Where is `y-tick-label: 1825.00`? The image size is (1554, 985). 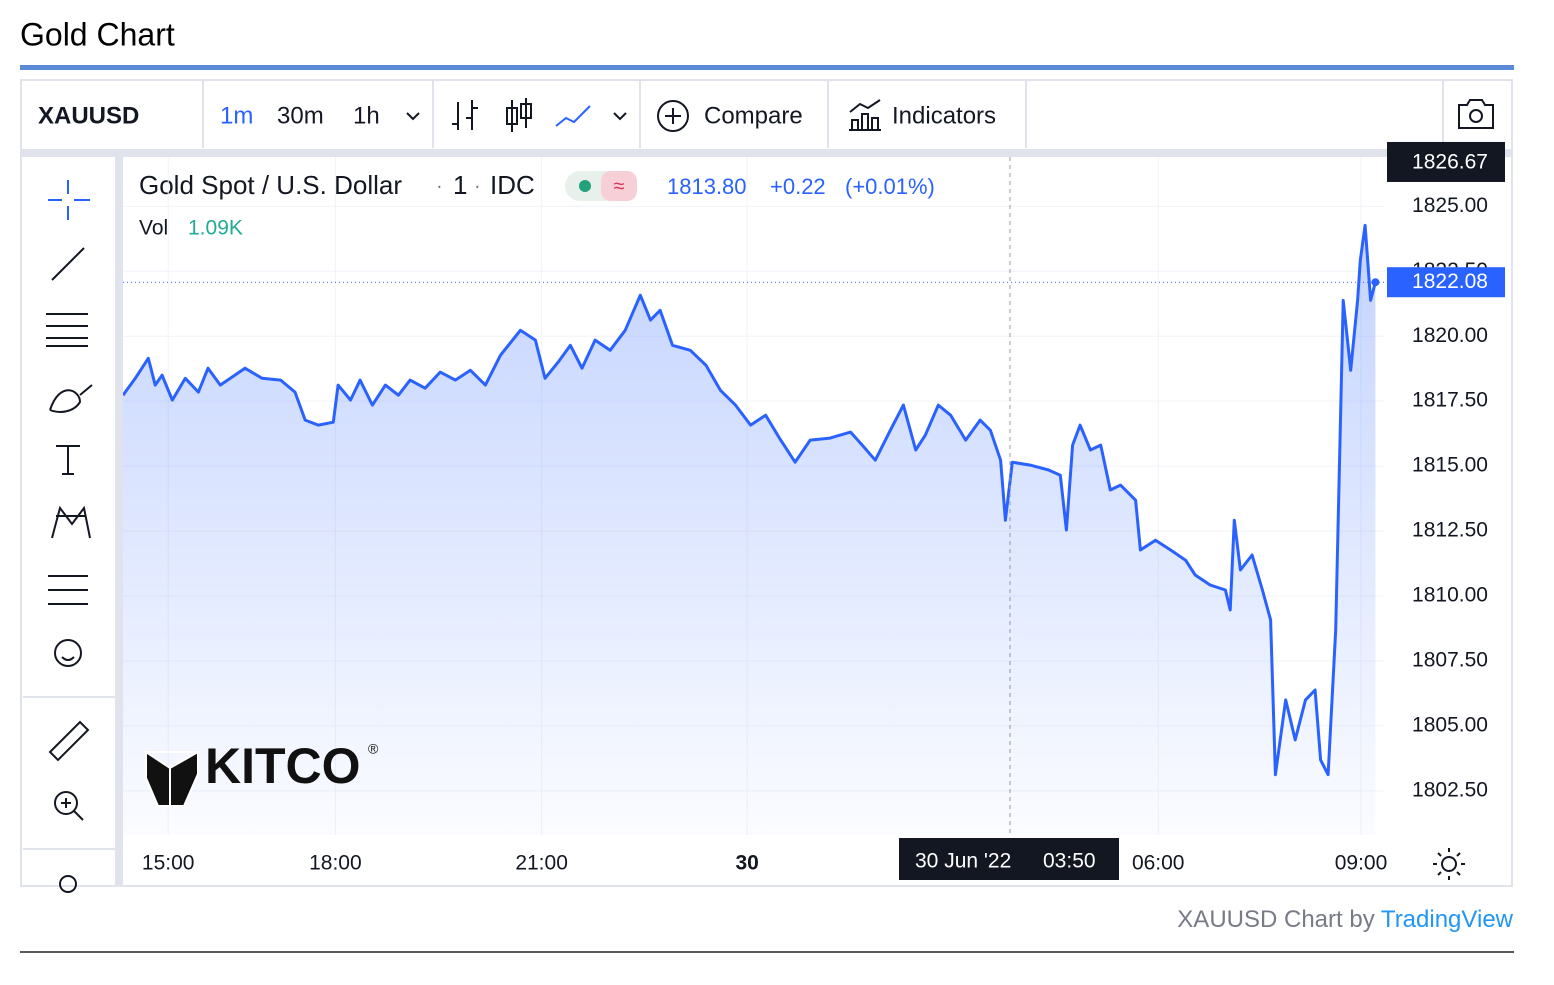
y-tick-label: 1825.00 is located at coordinates (1450, 205).